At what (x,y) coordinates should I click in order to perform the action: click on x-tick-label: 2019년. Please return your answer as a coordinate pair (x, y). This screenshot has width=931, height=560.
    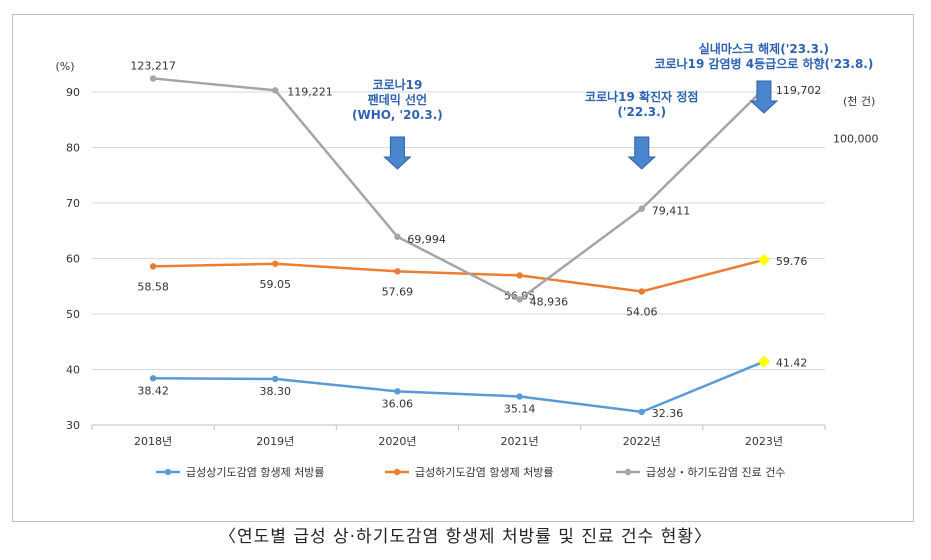
    Looking at the image, I should click on (275, 441).